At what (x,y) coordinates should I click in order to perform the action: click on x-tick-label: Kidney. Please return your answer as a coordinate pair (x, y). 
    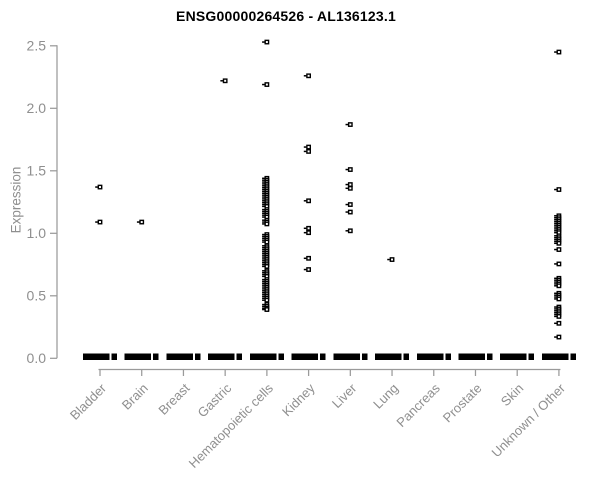
    Looking at the image, I should click on (298, 399).